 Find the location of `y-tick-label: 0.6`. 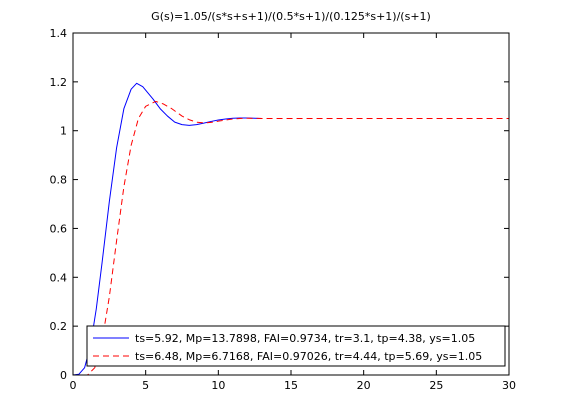

y-tick-label: 0.6 is located at coordinates (59, 228).